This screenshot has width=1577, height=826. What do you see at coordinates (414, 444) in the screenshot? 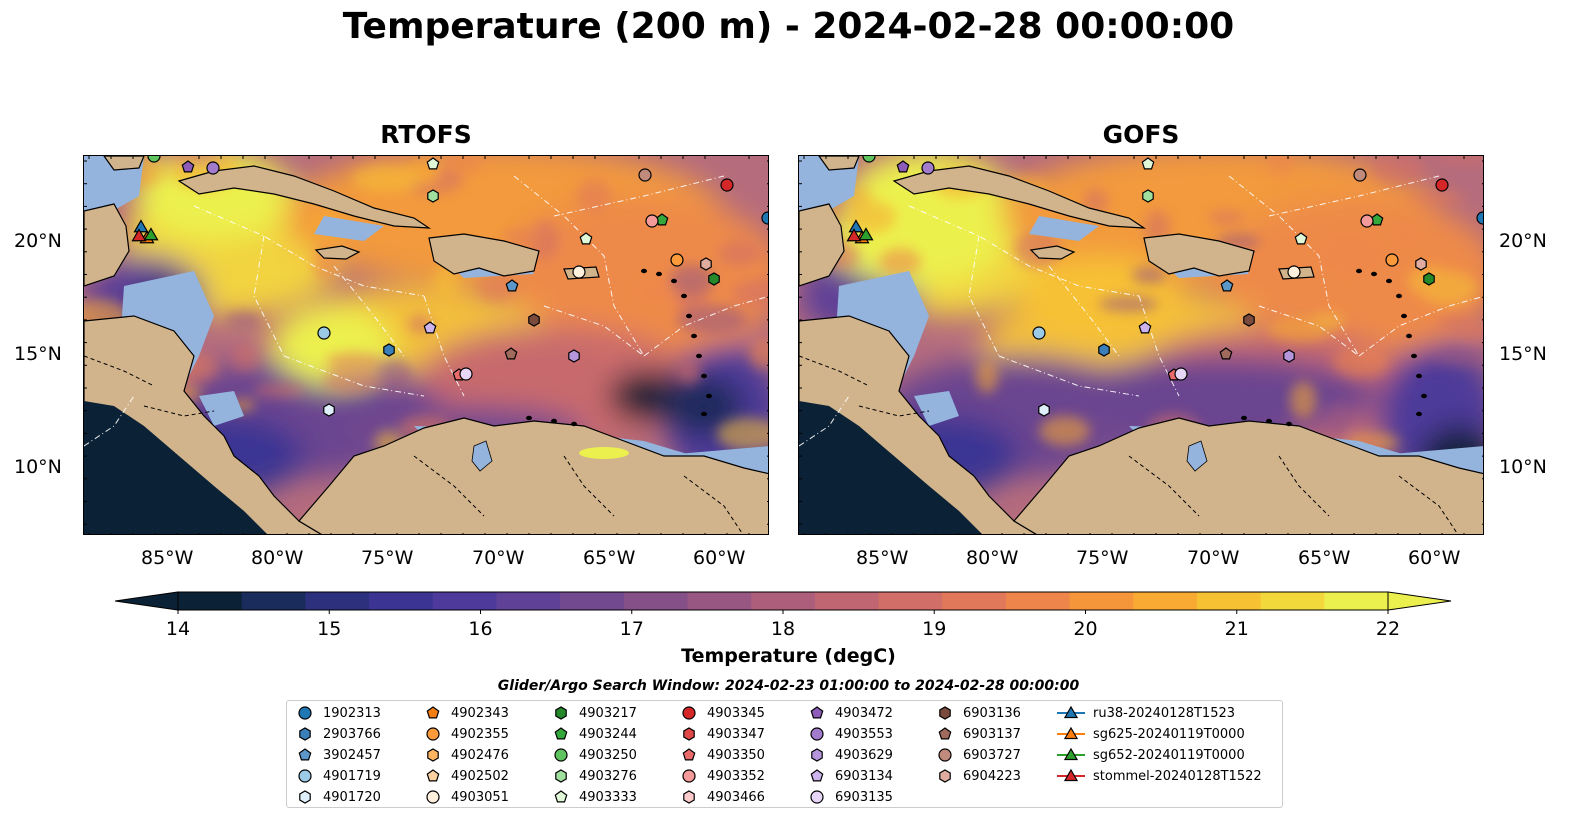
I see `country-borders` at bounding box center [414, 444].